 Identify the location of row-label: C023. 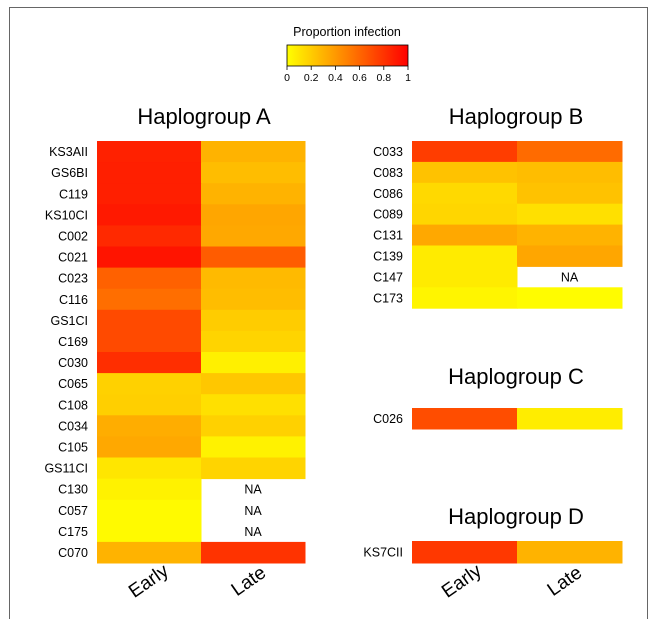
(73, 279).